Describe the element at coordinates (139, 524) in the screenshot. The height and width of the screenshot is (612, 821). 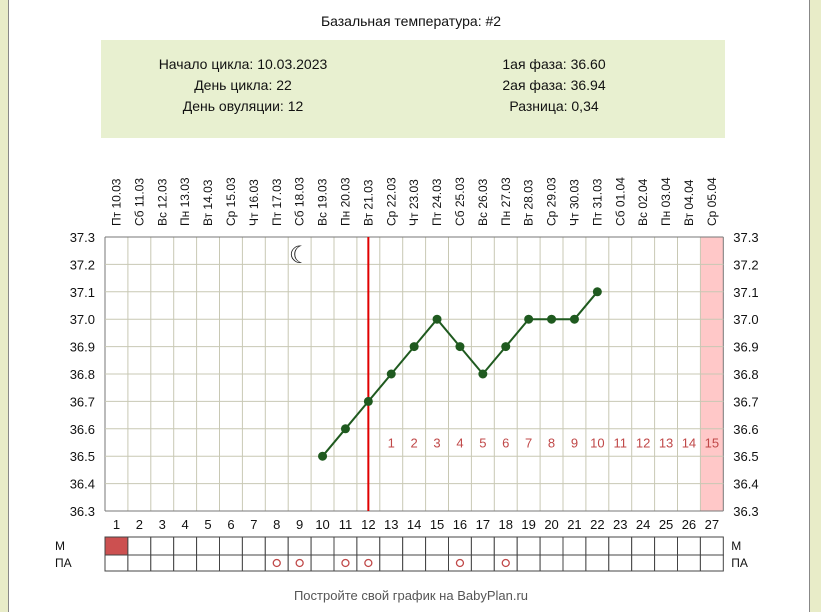
I see `day-number: 2` at that location.